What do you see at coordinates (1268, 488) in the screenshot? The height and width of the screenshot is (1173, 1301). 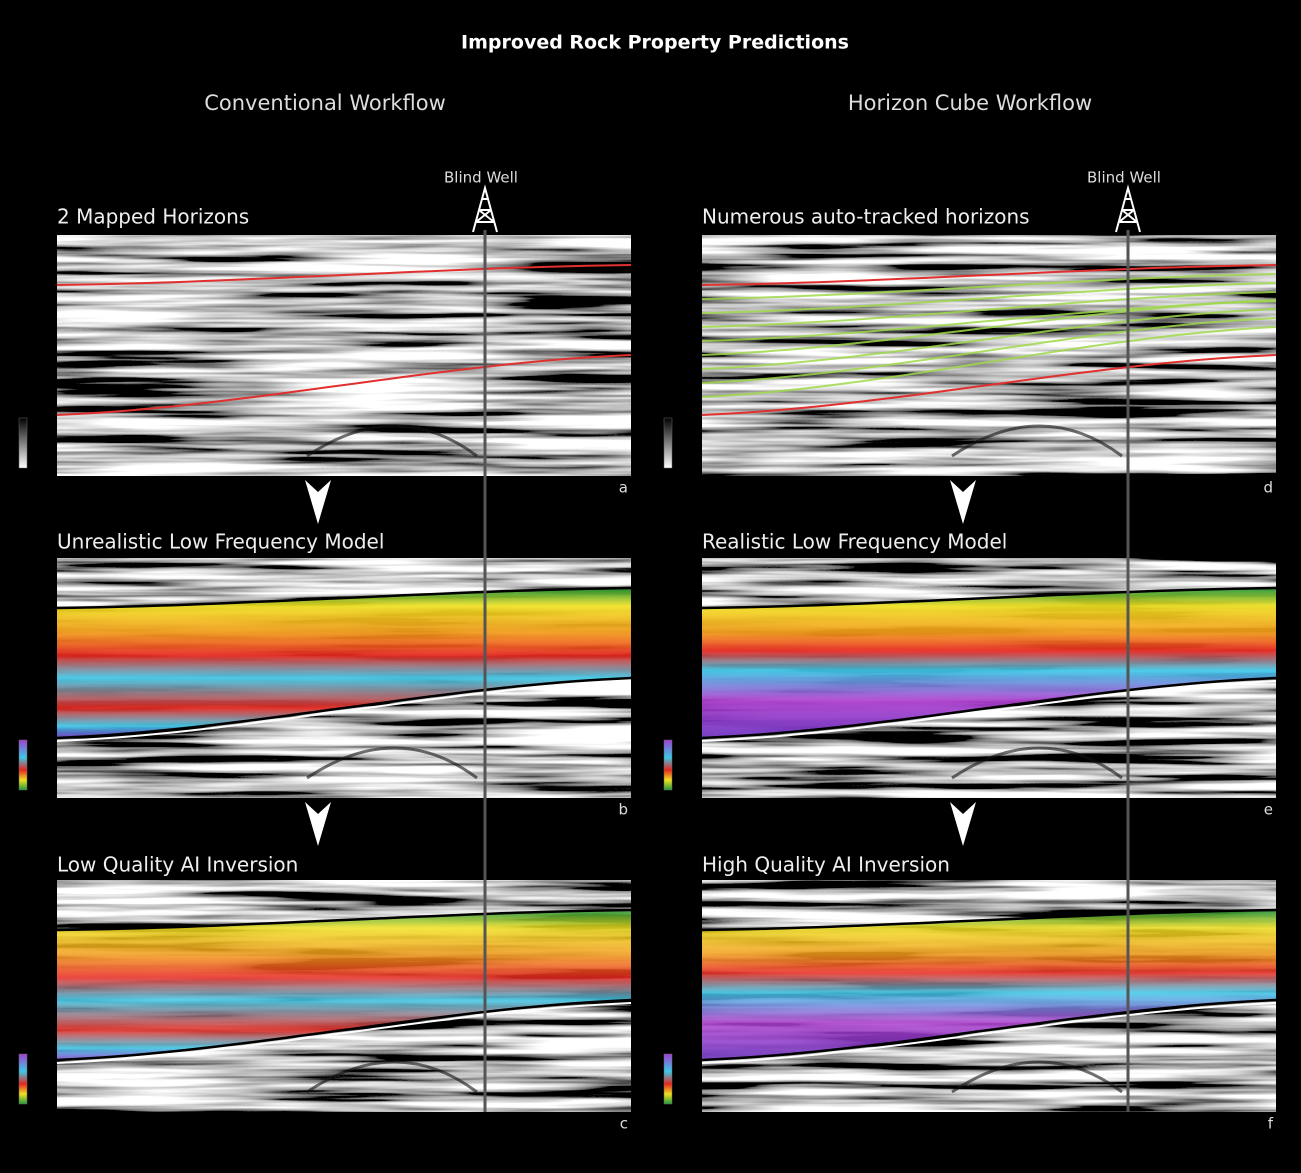 I see `panel-letter: d` at bounding box center [1268, 488].